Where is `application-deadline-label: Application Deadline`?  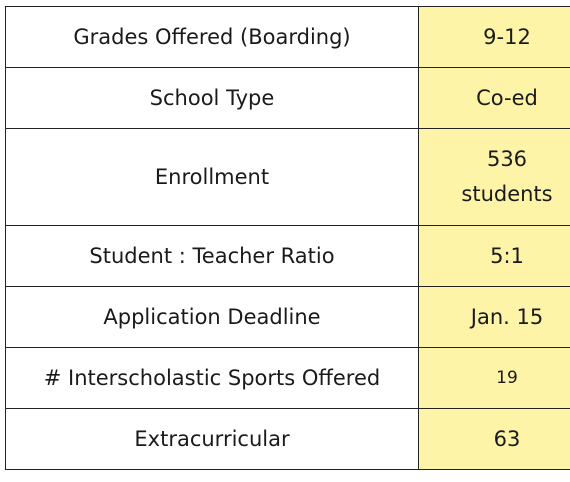 application-deadline-label: Application Deadline is located at coordinates (212, 317).